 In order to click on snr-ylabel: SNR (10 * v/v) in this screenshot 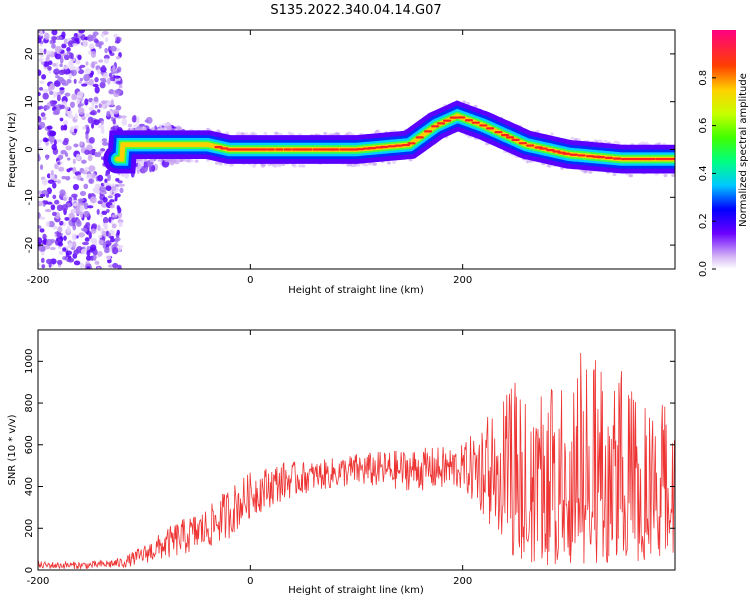, I will do `click(12, 449)`.